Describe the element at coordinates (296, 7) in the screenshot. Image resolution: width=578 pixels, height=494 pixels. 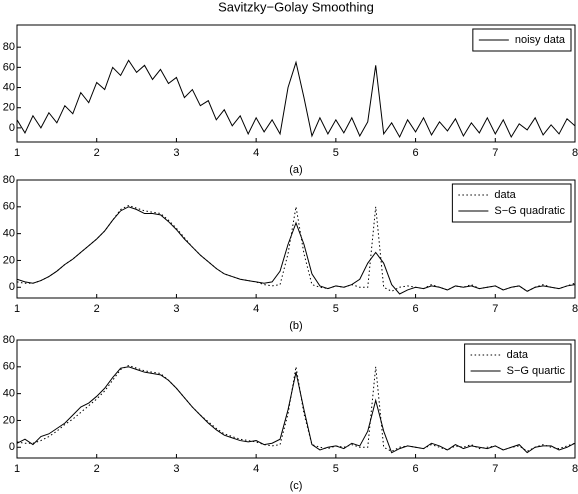
I see `chart-title: Savitzky−Golay Smoothing` at that location.